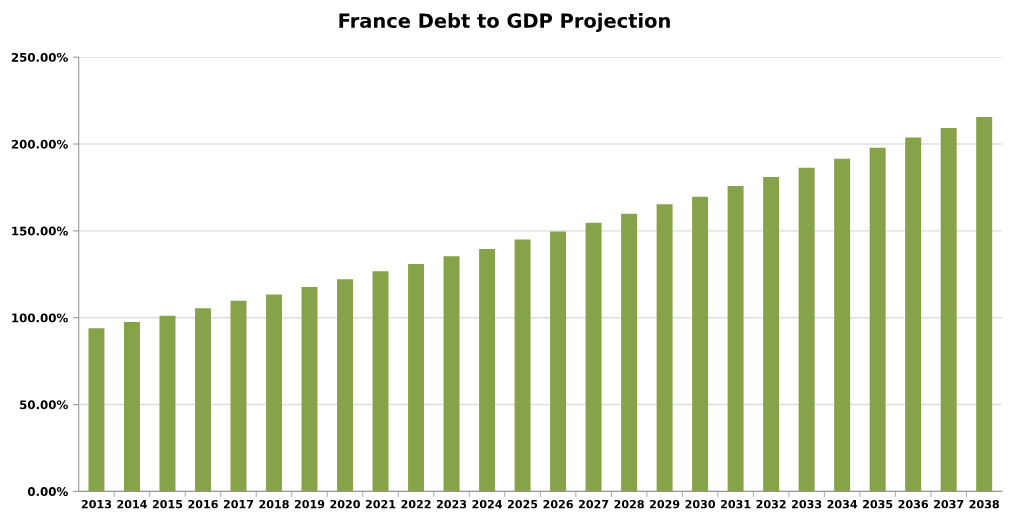 The height and width of the screenshot is (520, 1009). Describe the element at coordinates (451, 504) in the screenshot. I see `x-tick-label: 2023` at that location.